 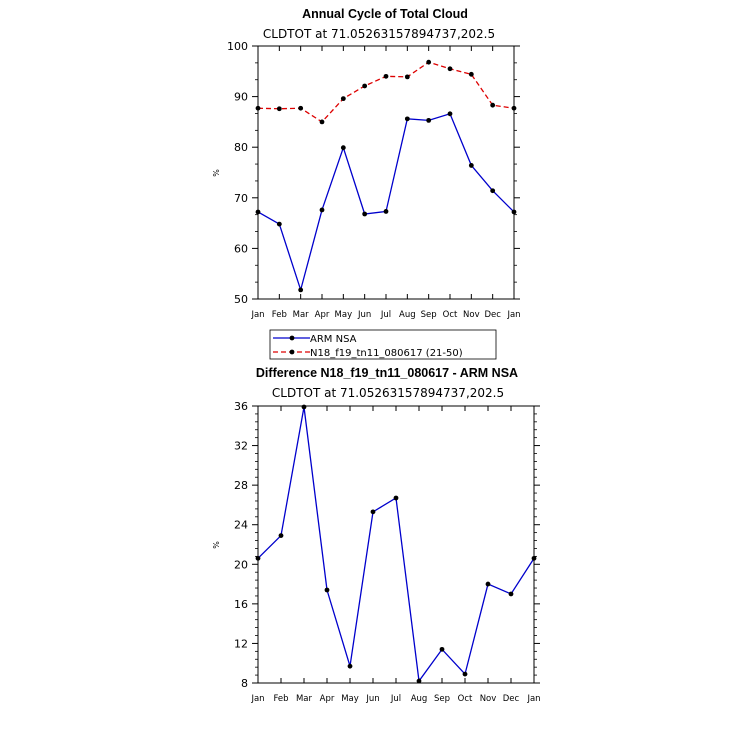 What do you see at coordinates (241, 485) in the screenshot?
I see `bottom-y-tick-label: 28` at bounding box center [241, 485].